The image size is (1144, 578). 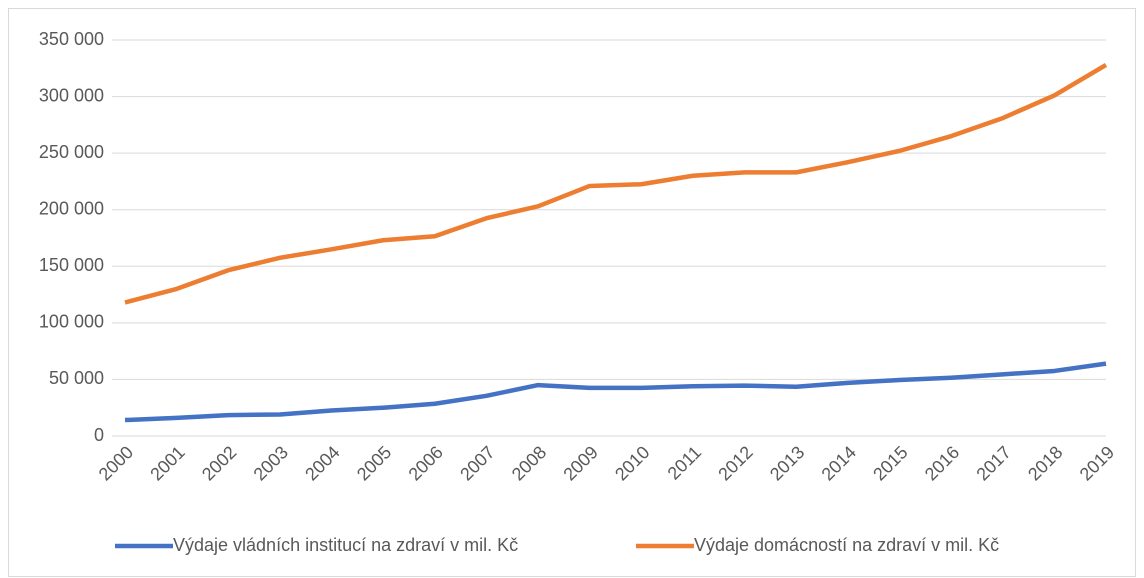 I want to click on y-tick-label: 250 000, so click(x=71, y=152).